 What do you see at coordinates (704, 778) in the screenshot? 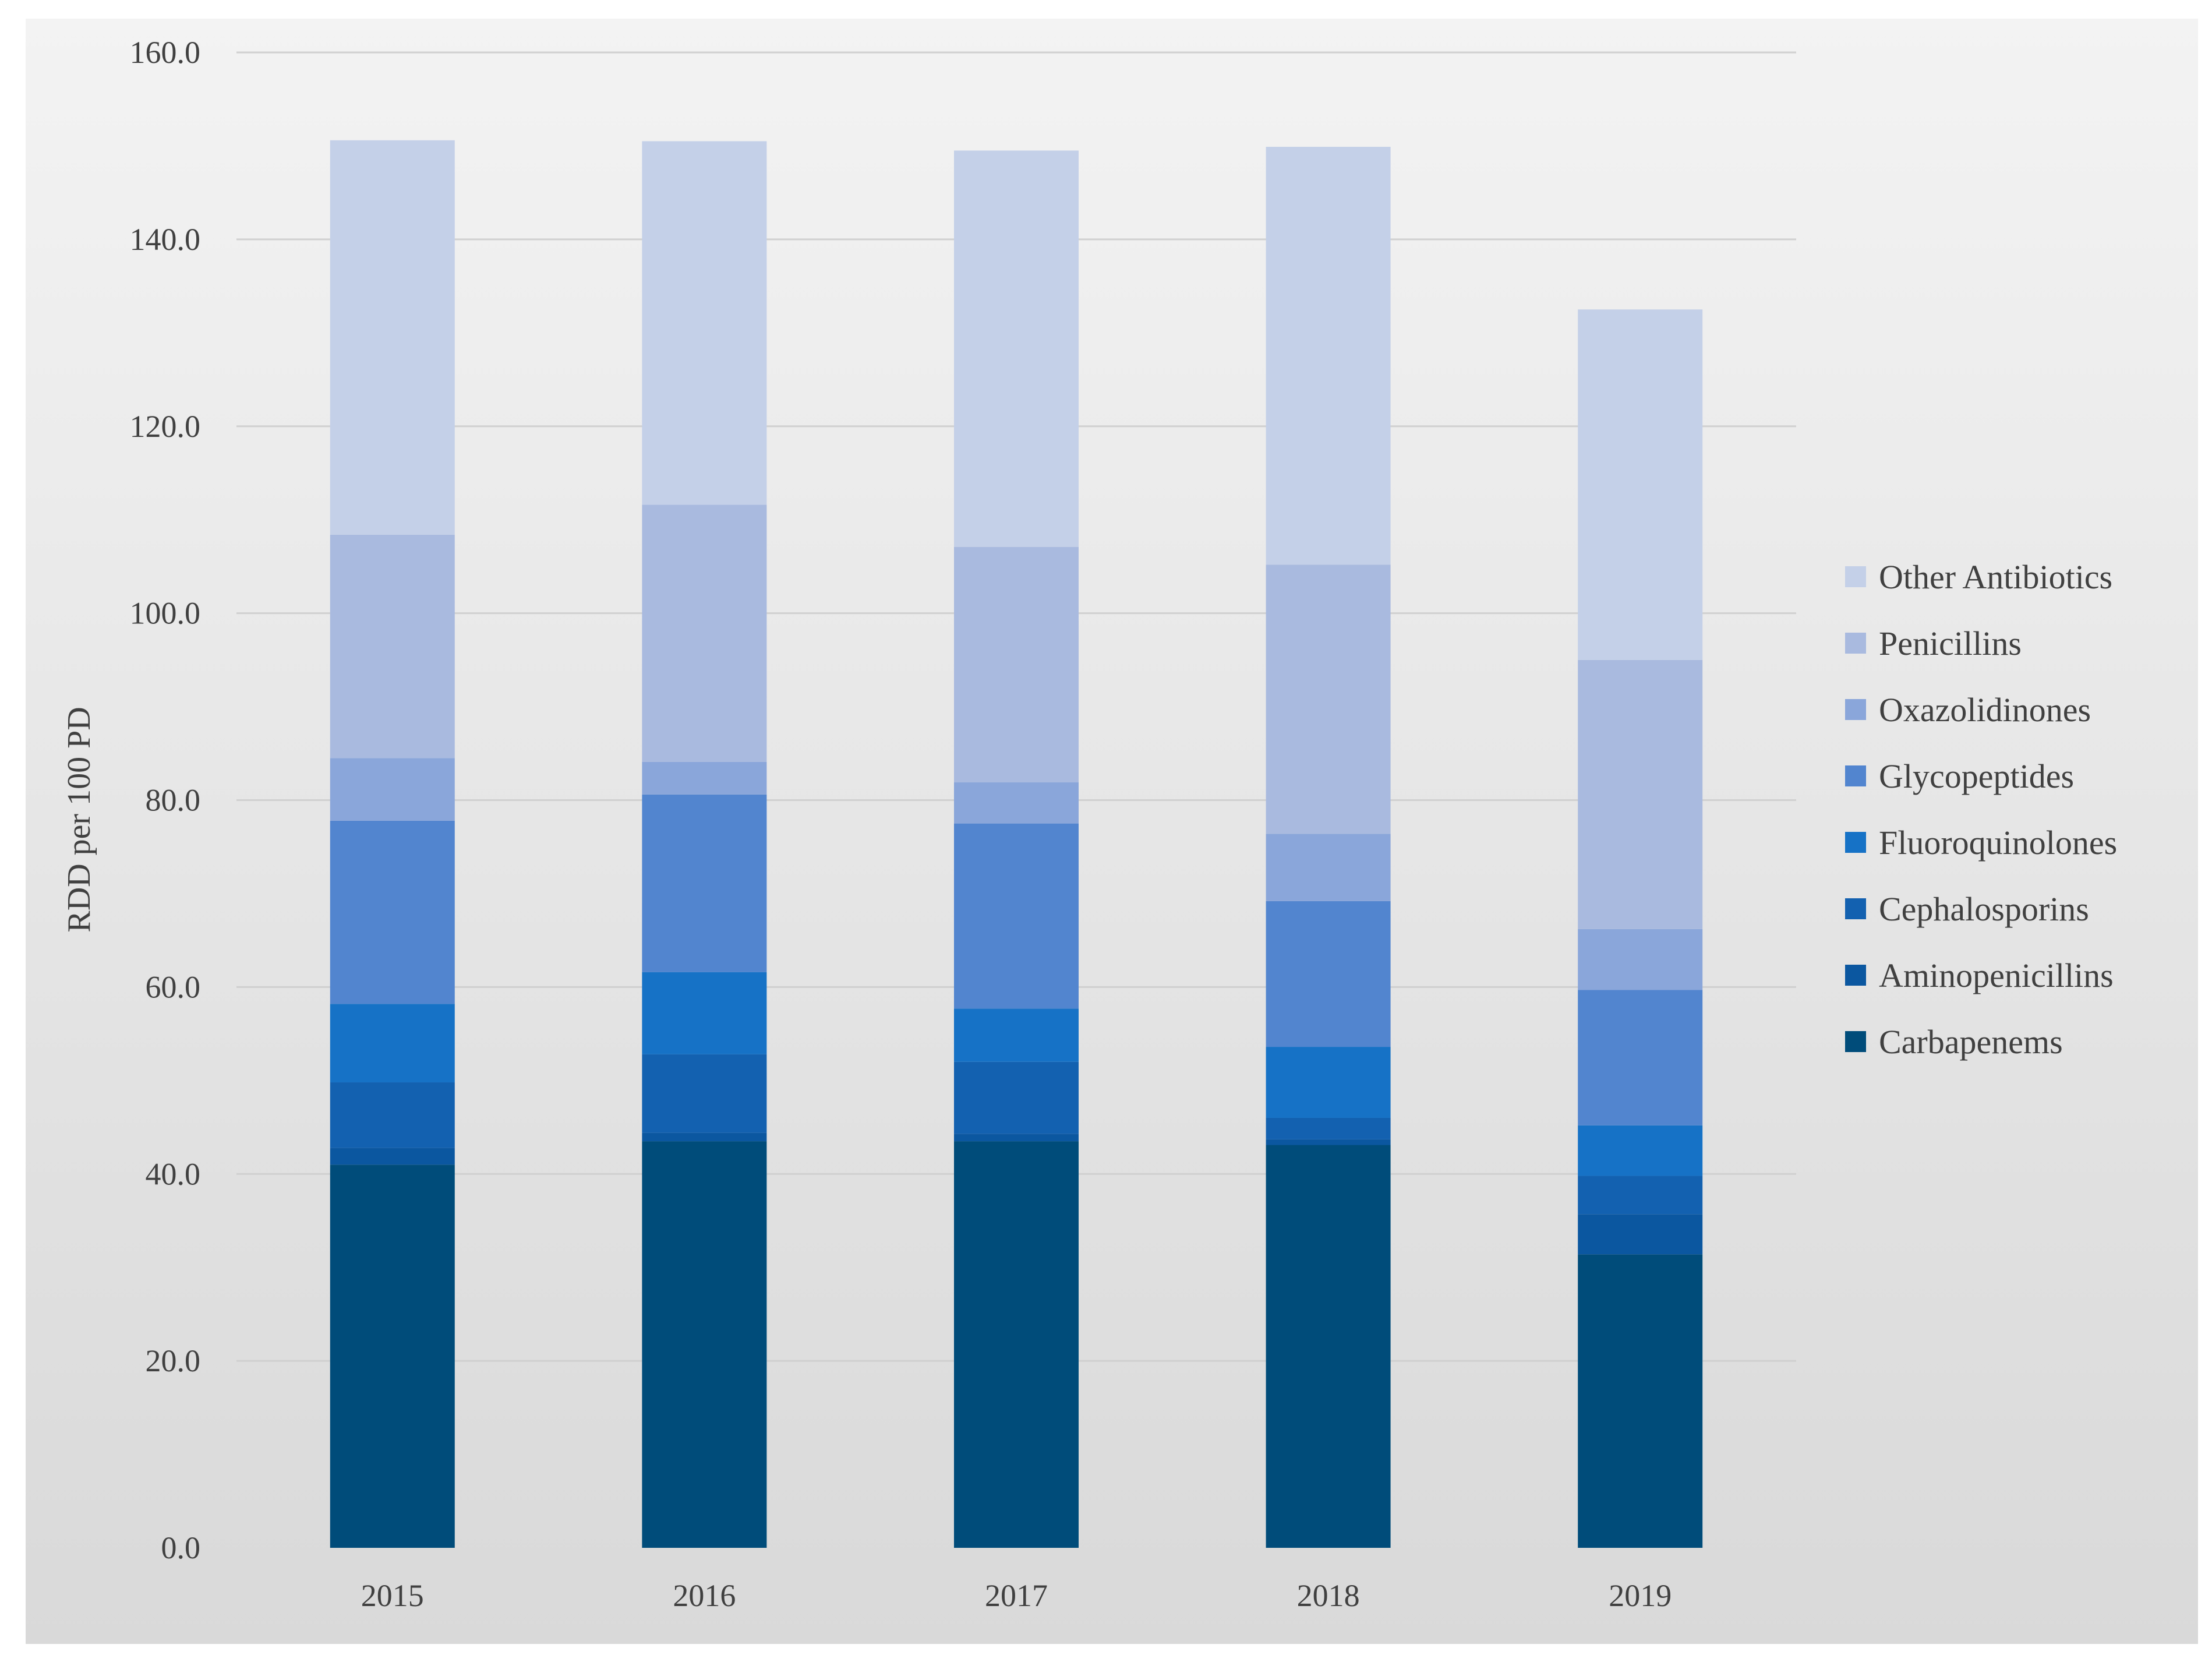
I see `bar-segment: Oxazolidinones 2016: 3.5` at bounding box center [704, 778].